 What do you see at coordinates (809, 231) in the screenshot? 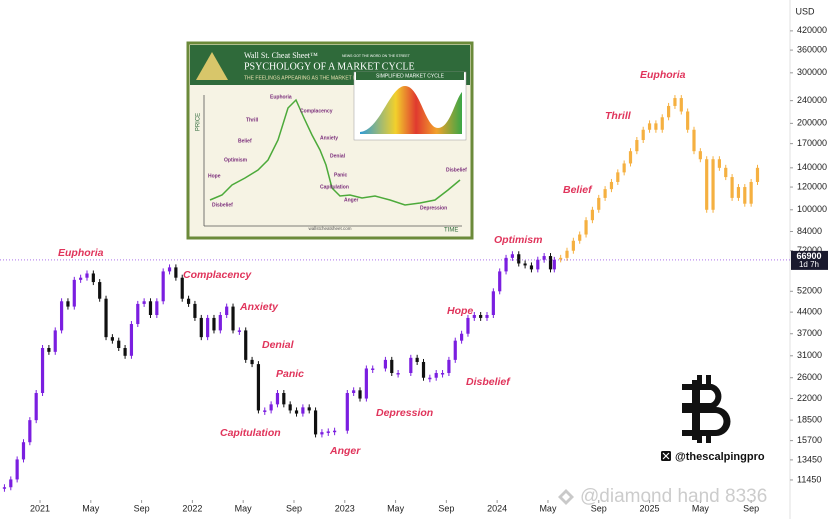
I see `y-tick-label: 84000` at bounding box center [809, 231].